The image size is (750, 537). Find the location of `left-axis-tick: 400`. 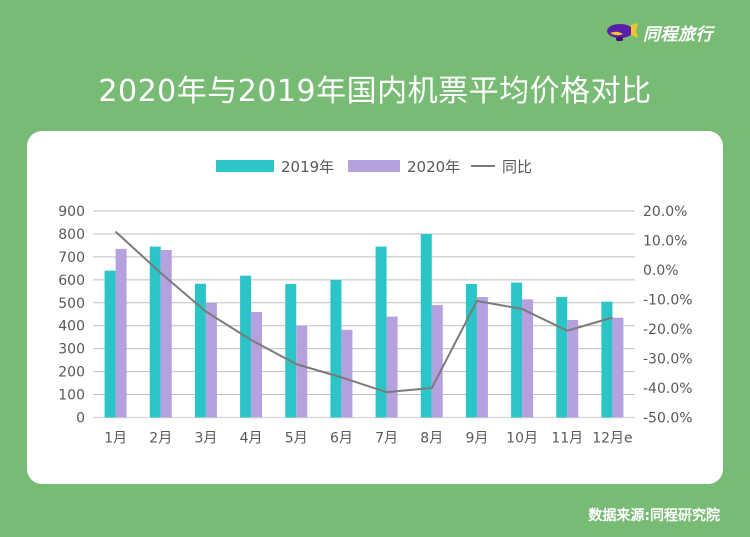

left-axis-tick: 400 is located at coordinates (71, 327).